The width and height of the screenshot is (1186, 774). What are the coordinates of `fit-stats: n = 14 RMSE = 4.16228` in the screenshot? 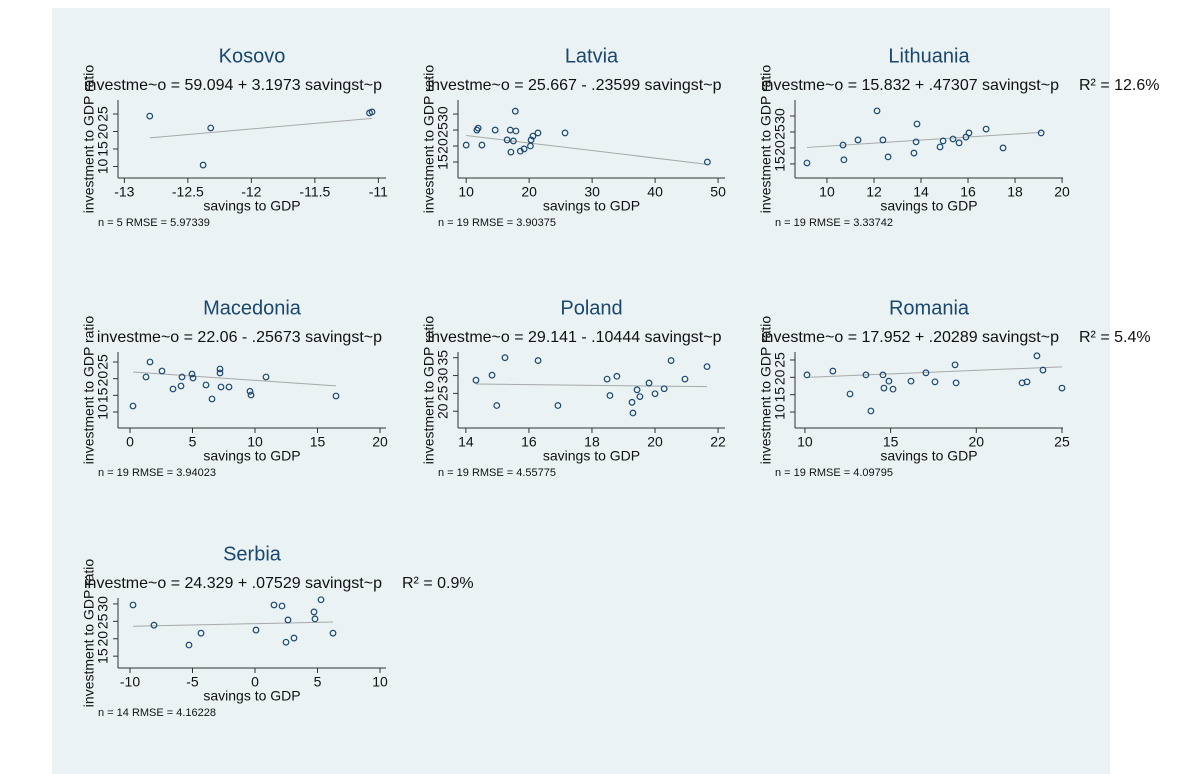 It's located at (157, 713).